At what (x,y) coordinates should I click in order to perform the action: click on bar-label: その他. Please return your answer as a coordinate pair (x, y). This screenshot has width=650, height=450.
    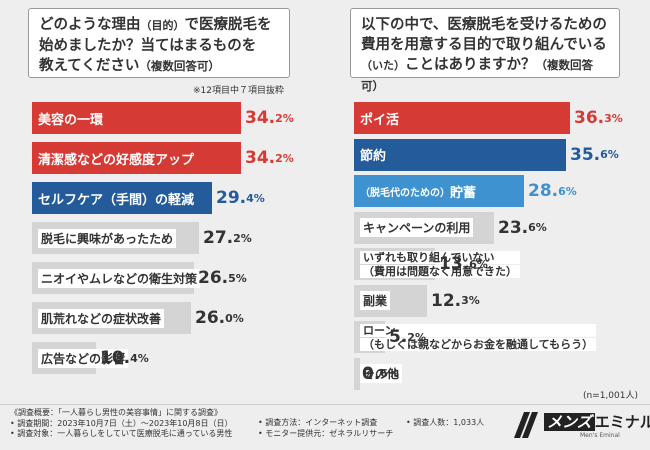
    Looking at the image, I should click on (381, 373).